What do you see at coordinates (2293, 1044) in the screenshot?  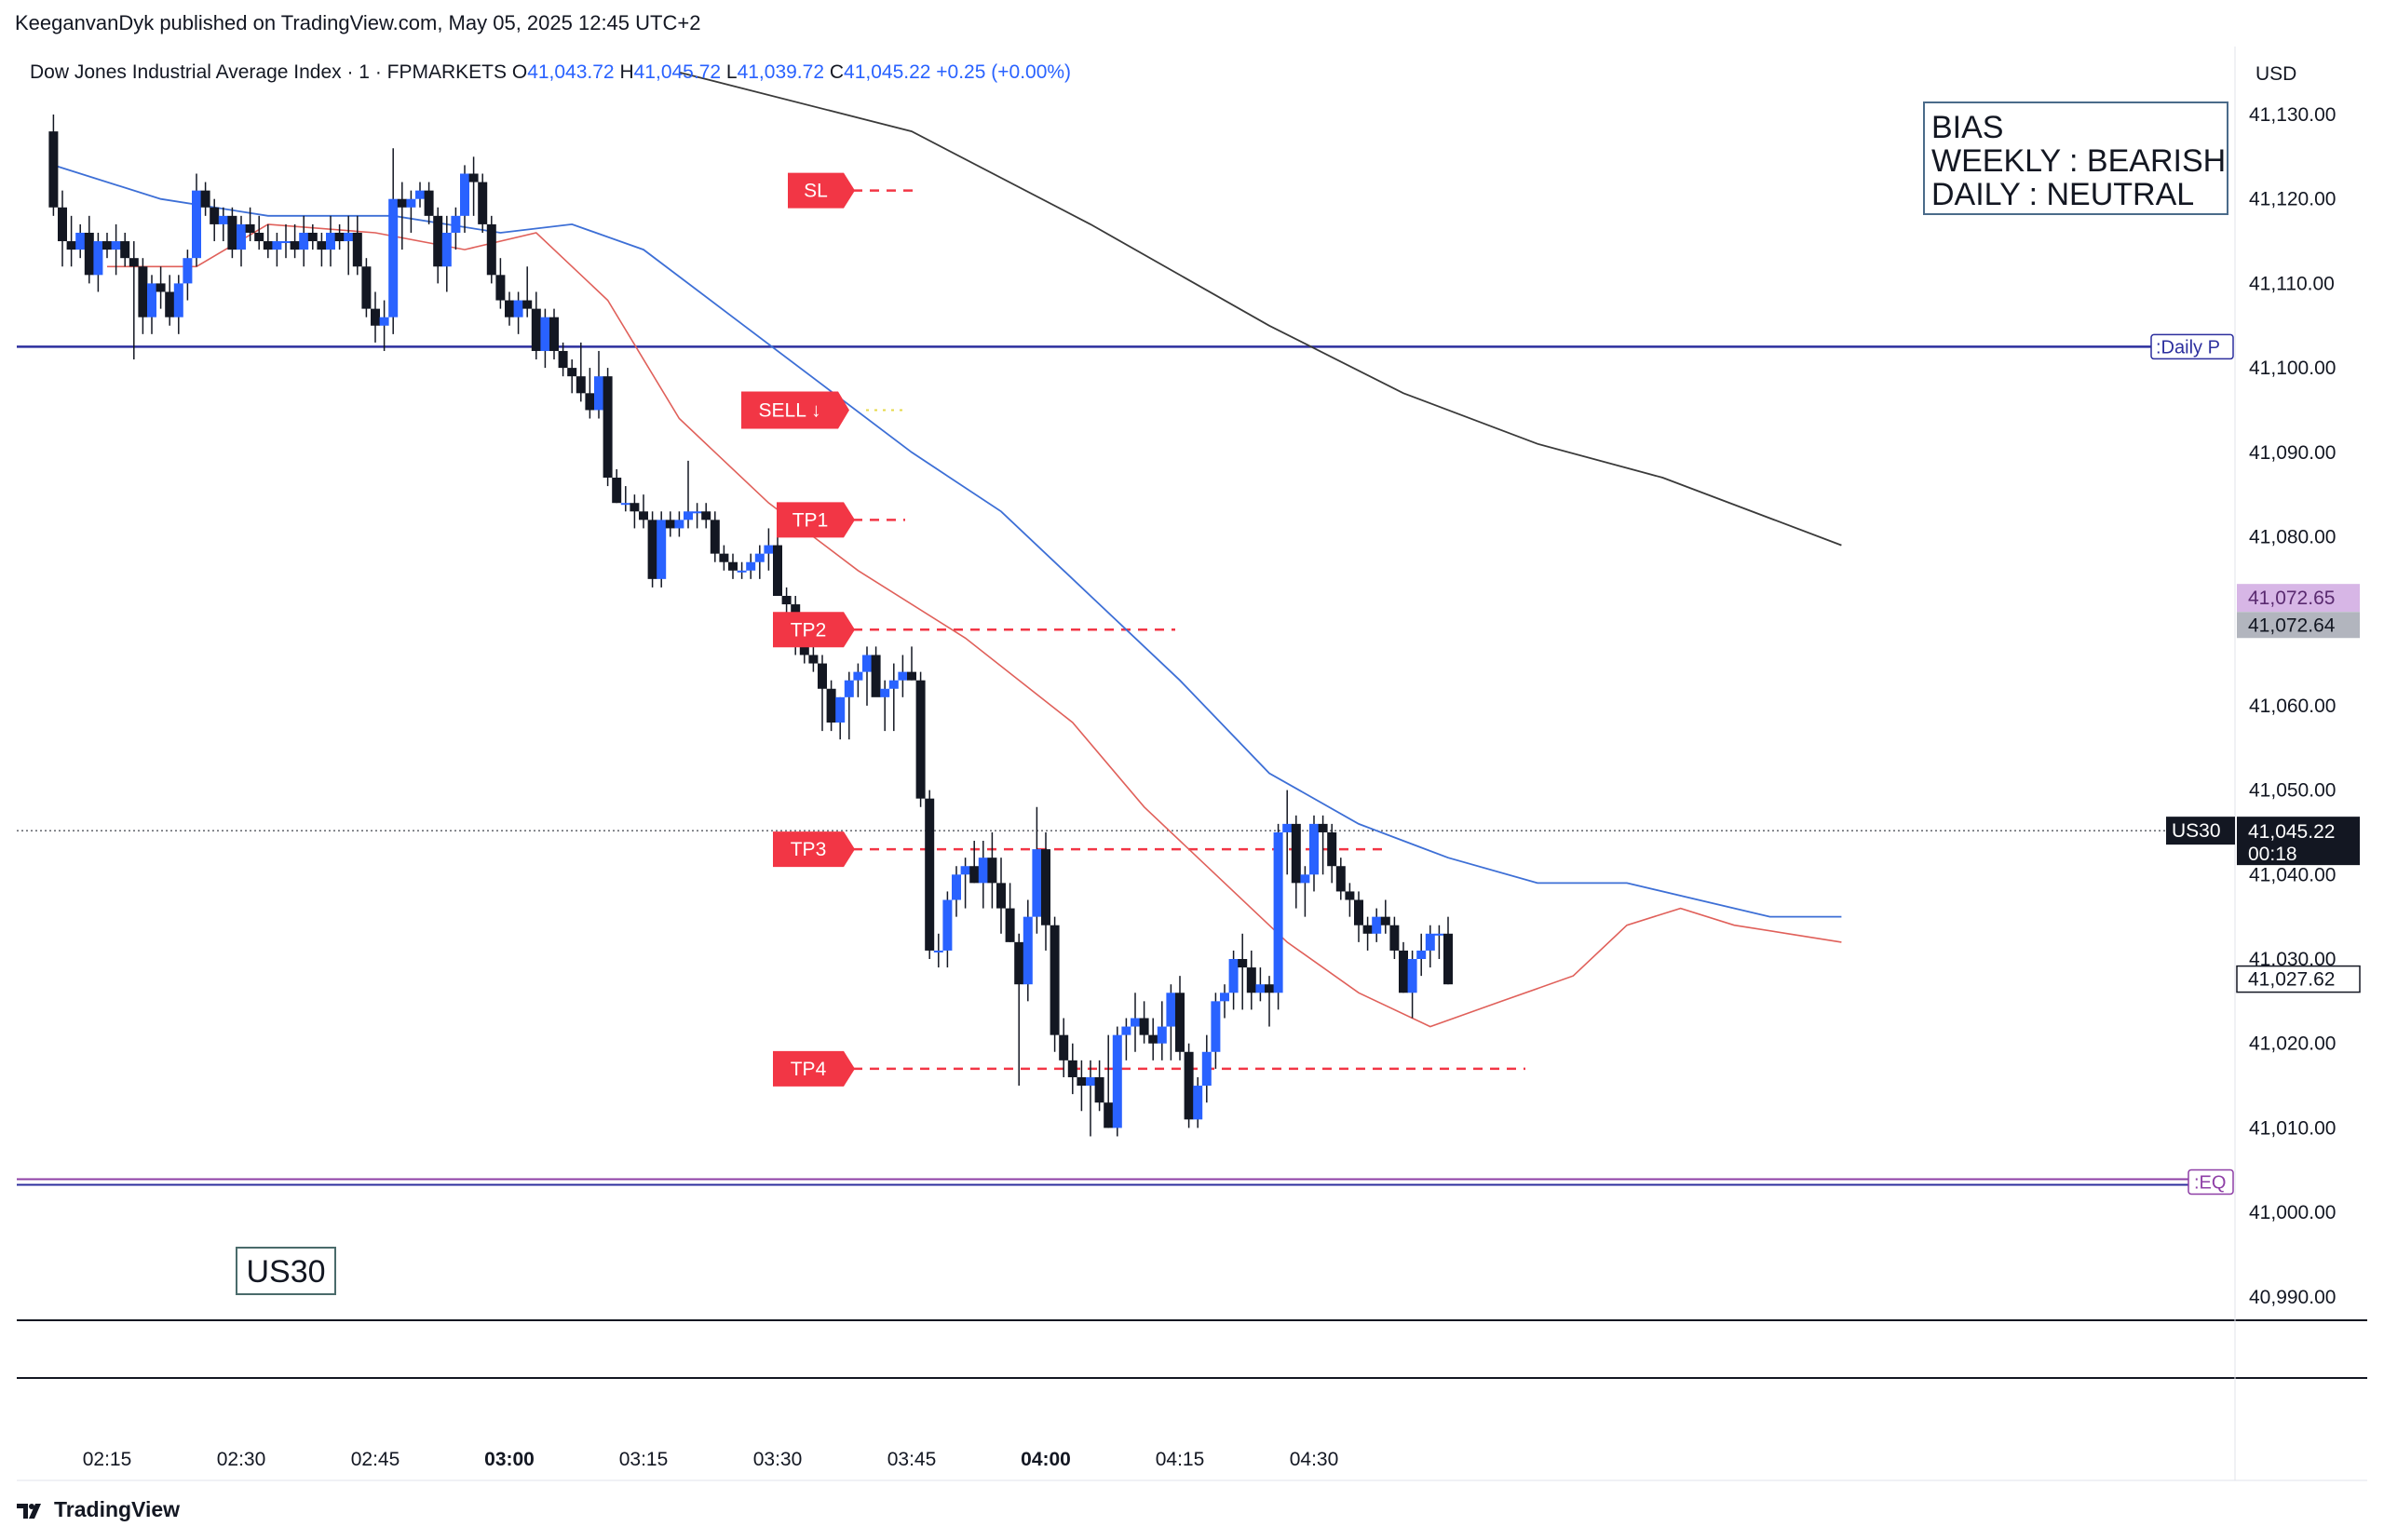 I see `y-tick-label: 41,020.00` at bounding box center [2293, 1044].